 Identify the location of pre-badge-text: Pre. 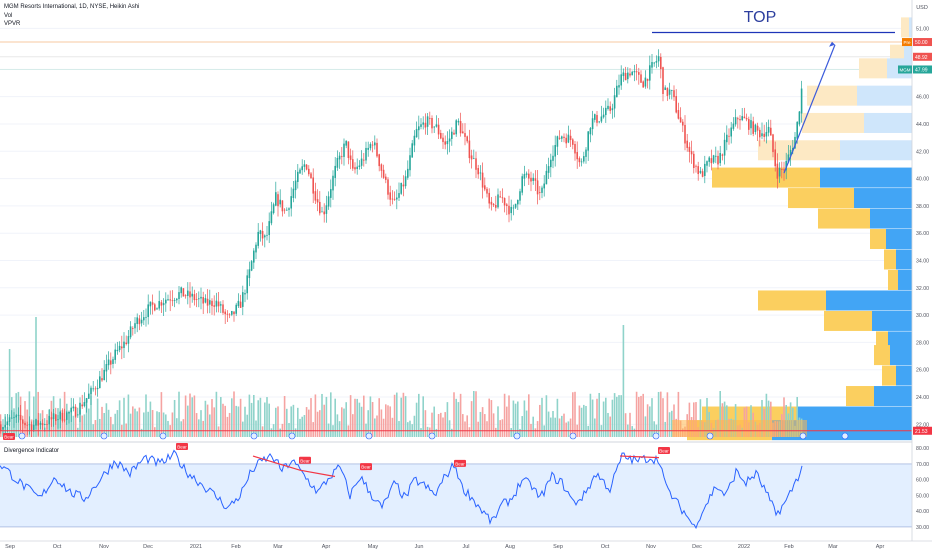
(907, 42).